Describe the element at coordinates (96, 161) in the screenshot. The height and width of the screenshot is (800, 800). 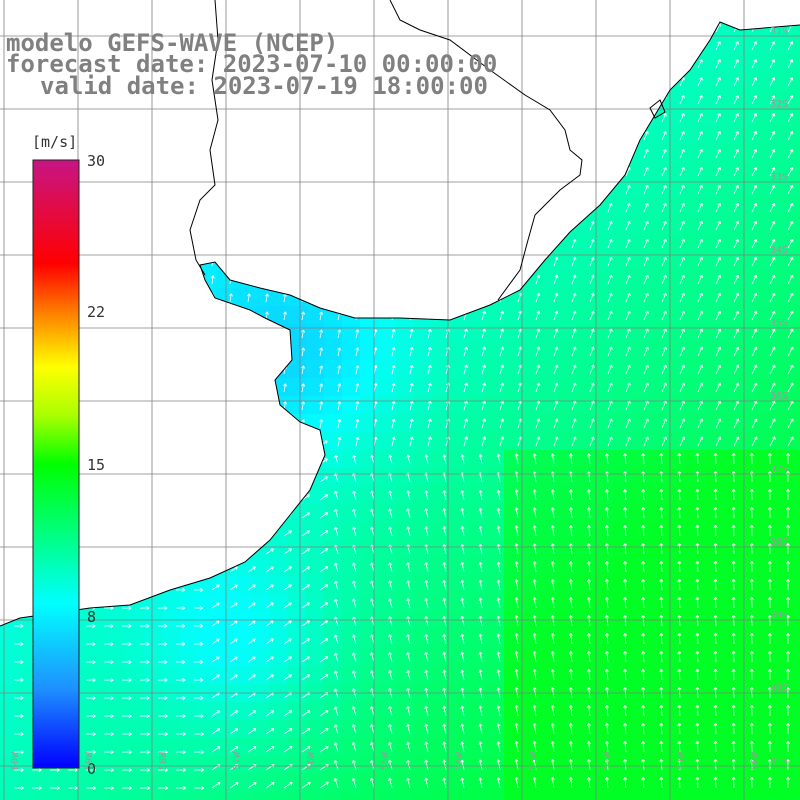
I see `colorbar-tick-30: 30` at that location.